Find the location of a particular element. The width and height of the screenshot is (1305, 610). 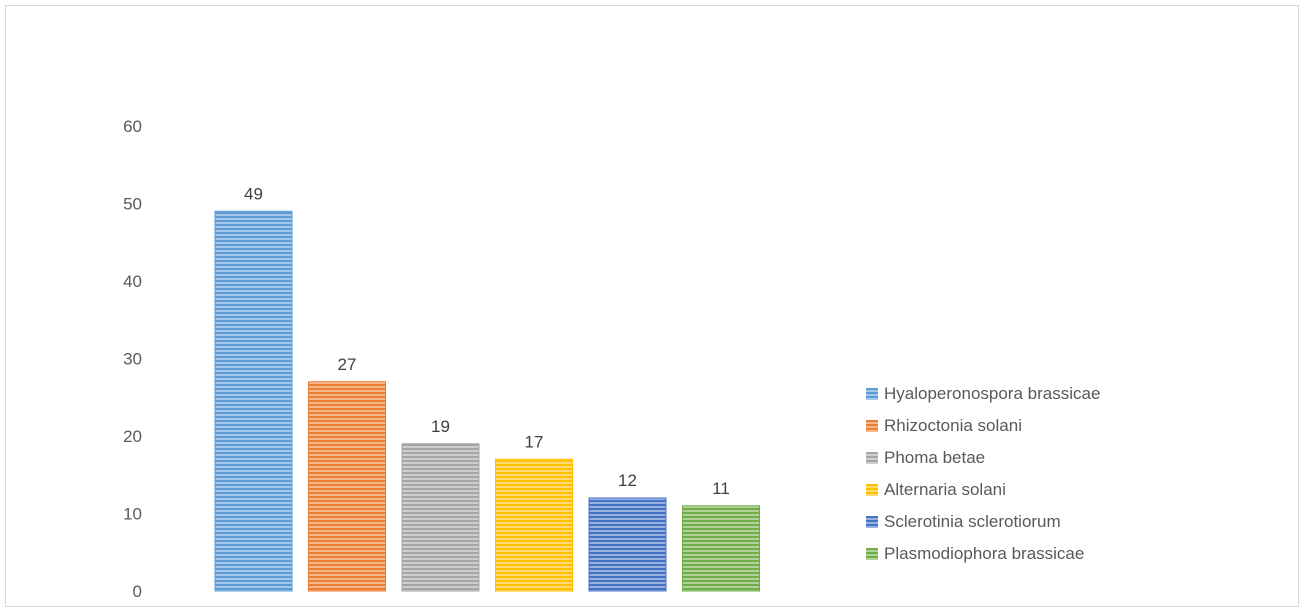

data-label: 27 is located at coordinates (347, 364).